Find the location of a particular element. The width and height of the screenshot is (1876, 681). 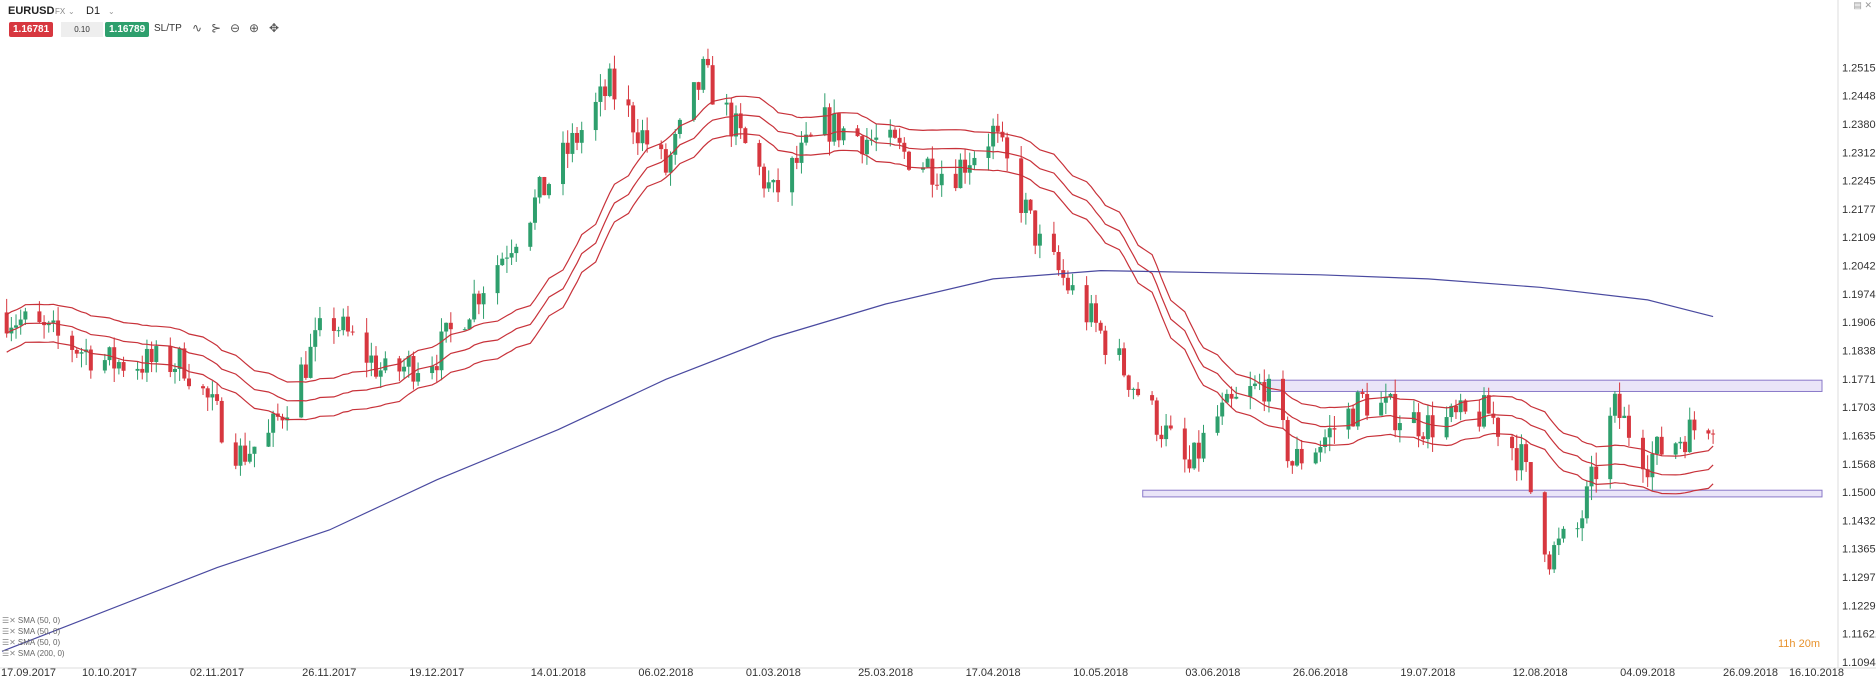

close-icon: ✕ is located at coordinates (1868, 5).